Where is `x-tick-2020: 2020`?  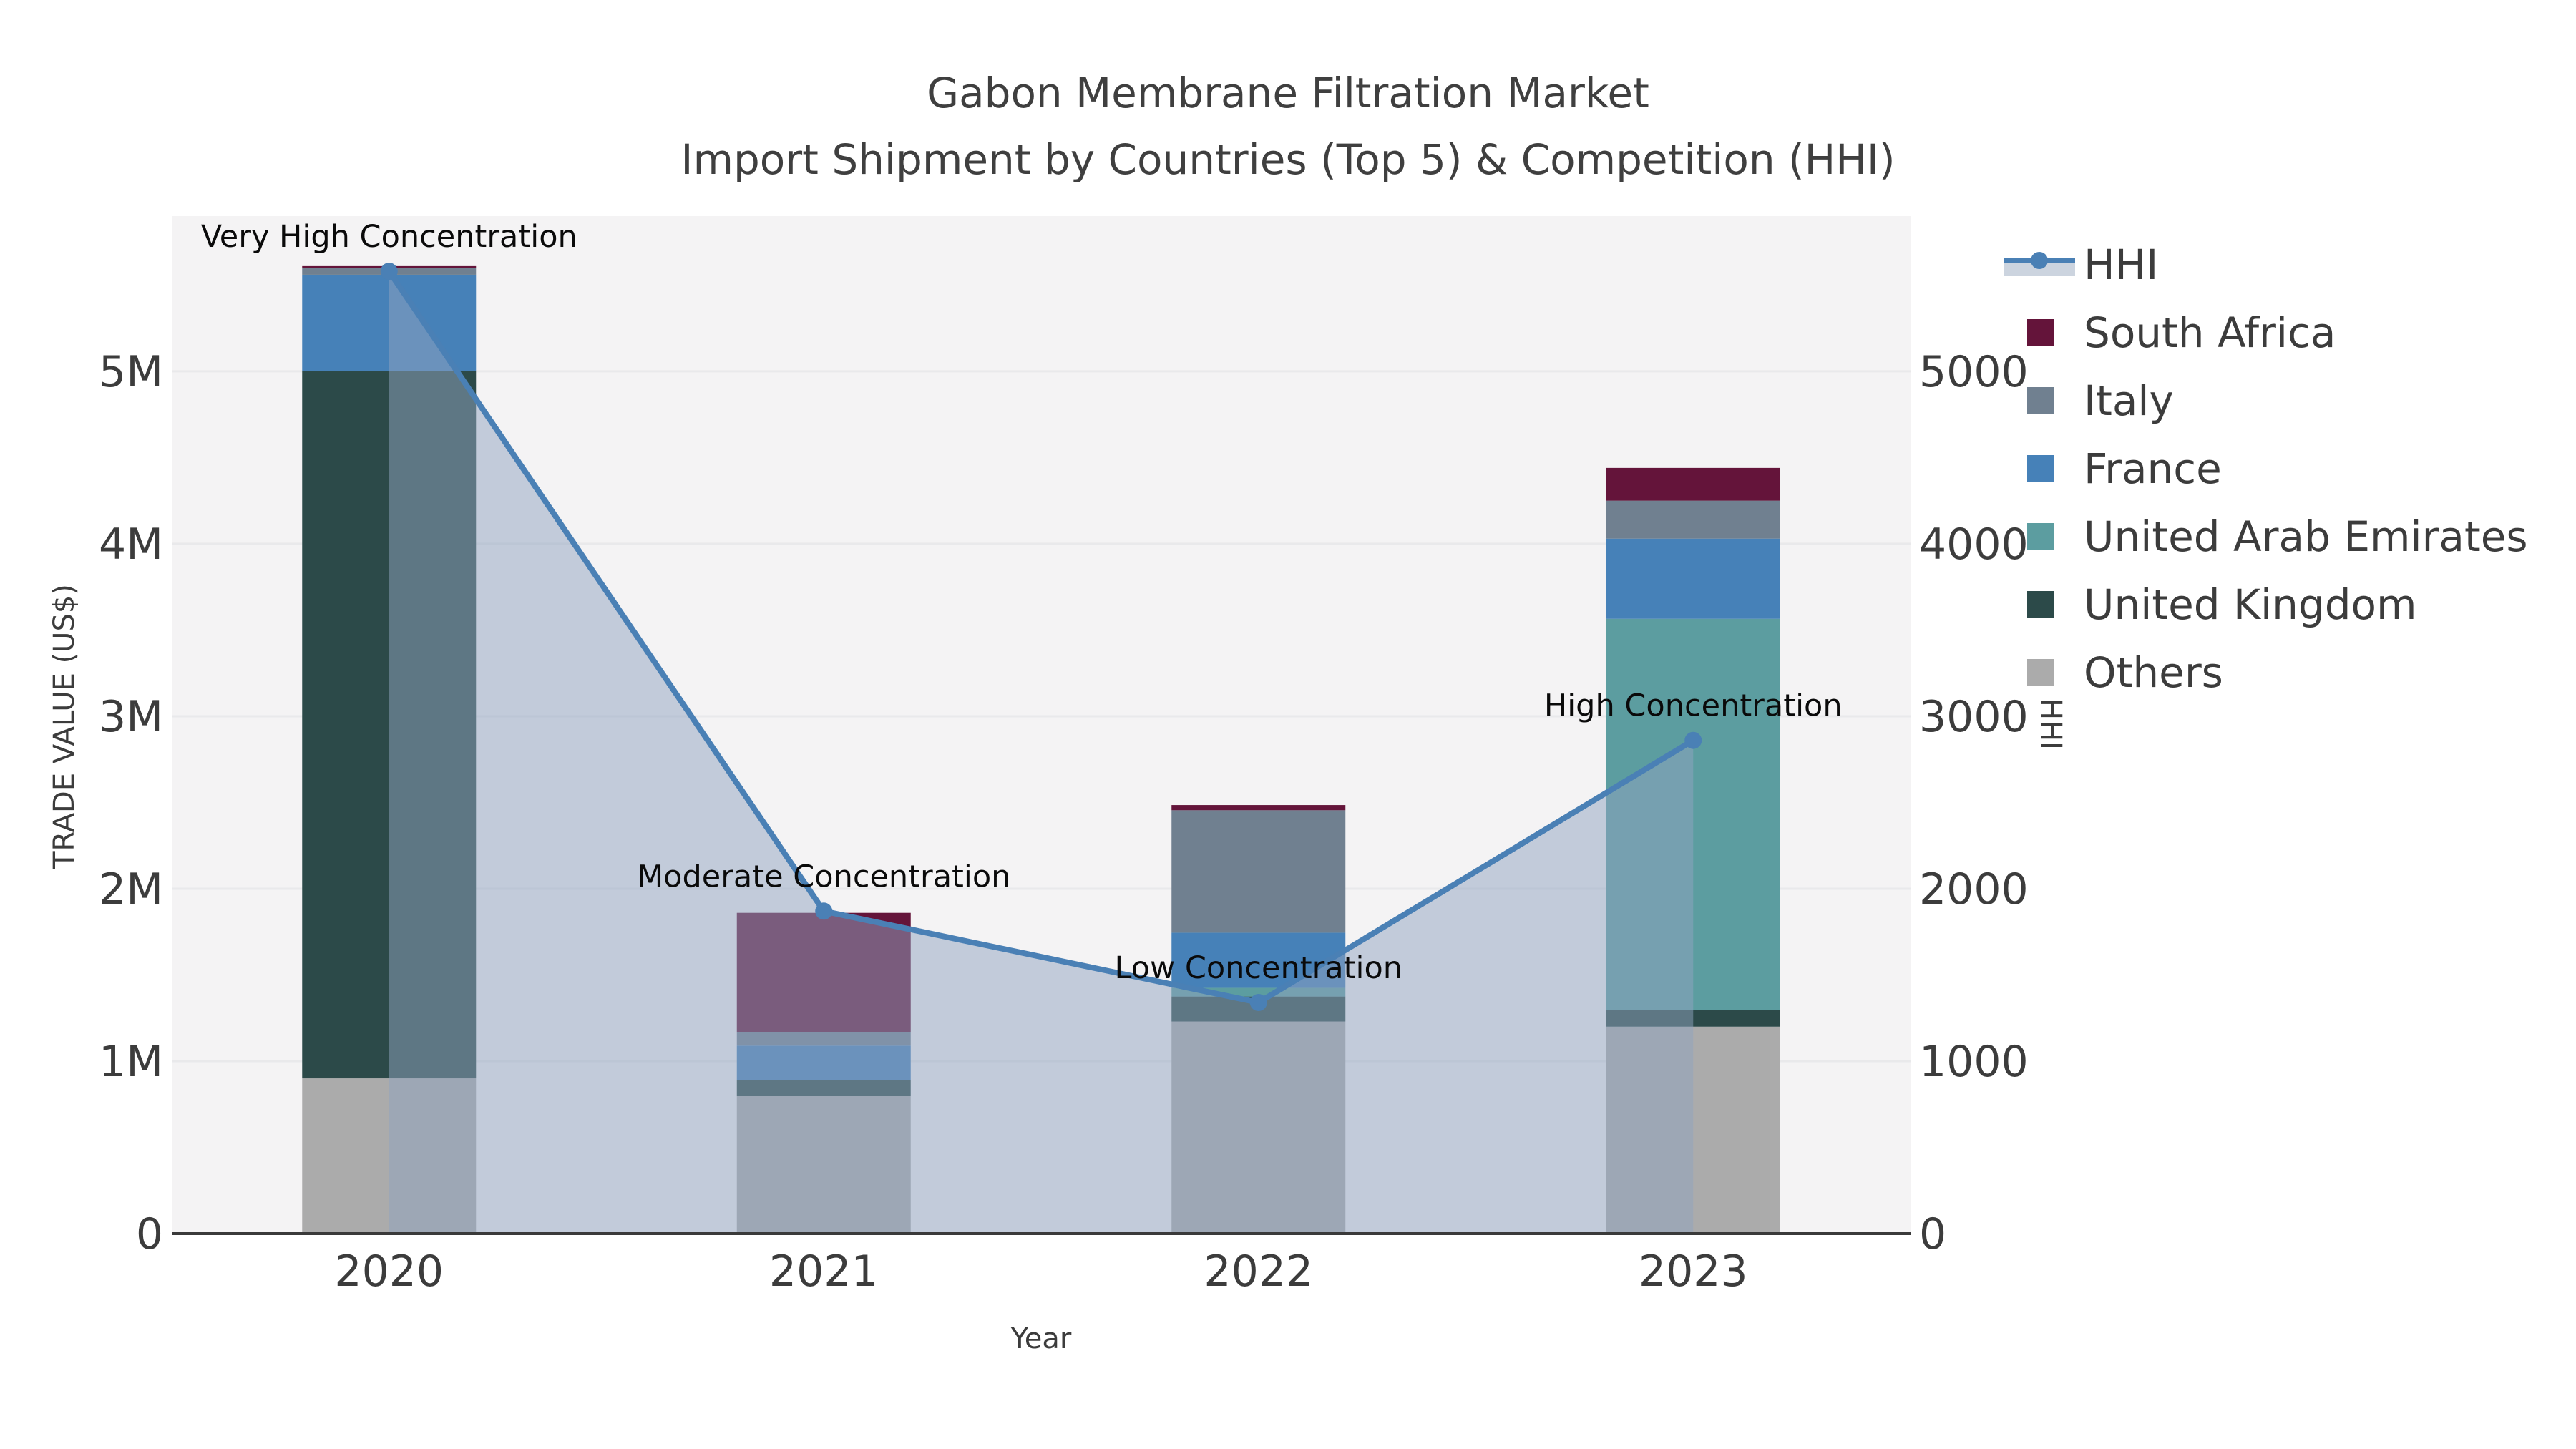 x-tick-2020: 2020 is located at coordinates (389, 1271).